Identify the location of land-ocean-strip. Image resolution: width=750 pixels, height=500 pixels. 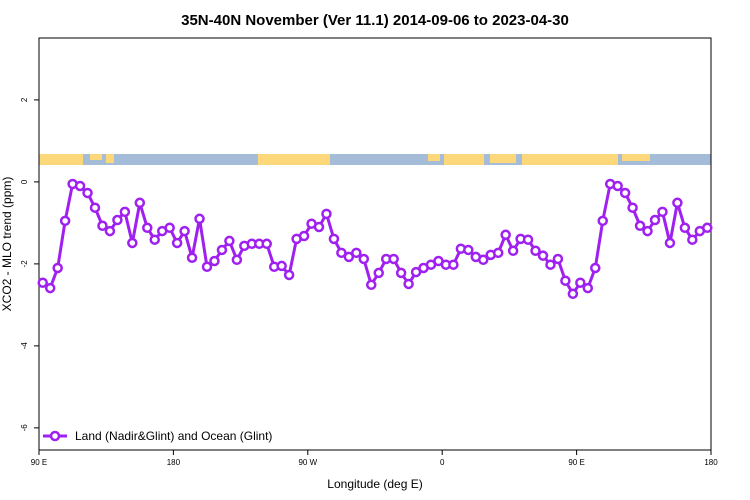
(375, 159).